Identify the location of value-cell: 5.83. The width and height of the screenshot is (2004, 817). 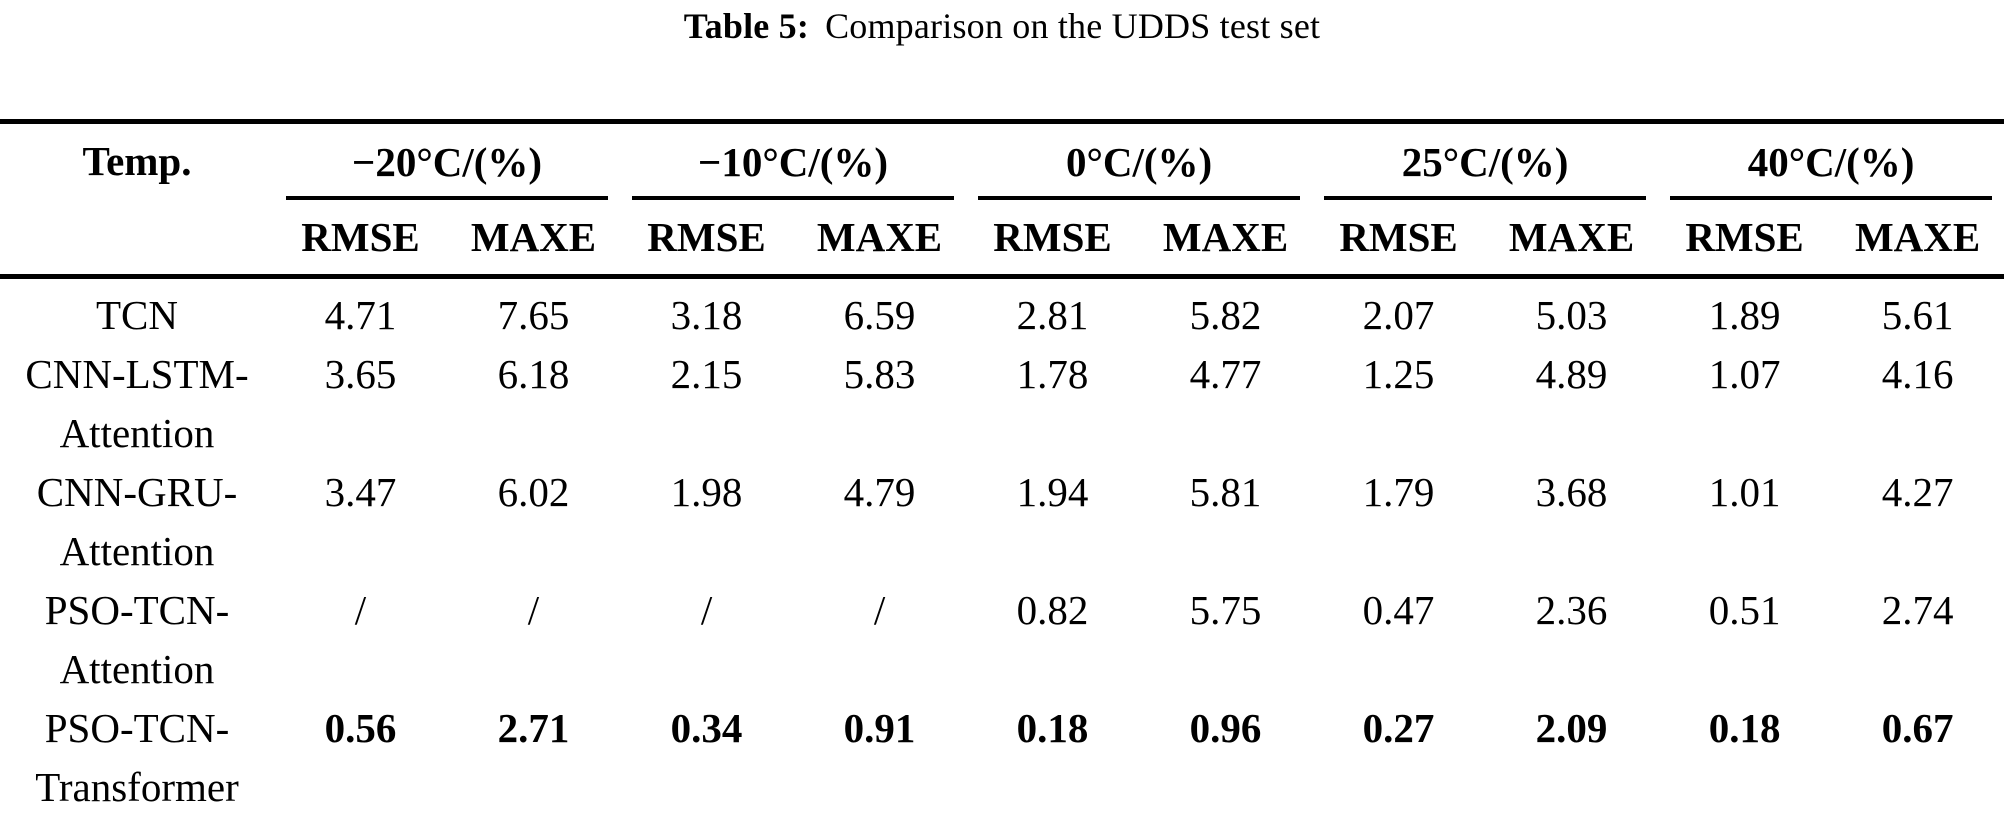
(879, 373).